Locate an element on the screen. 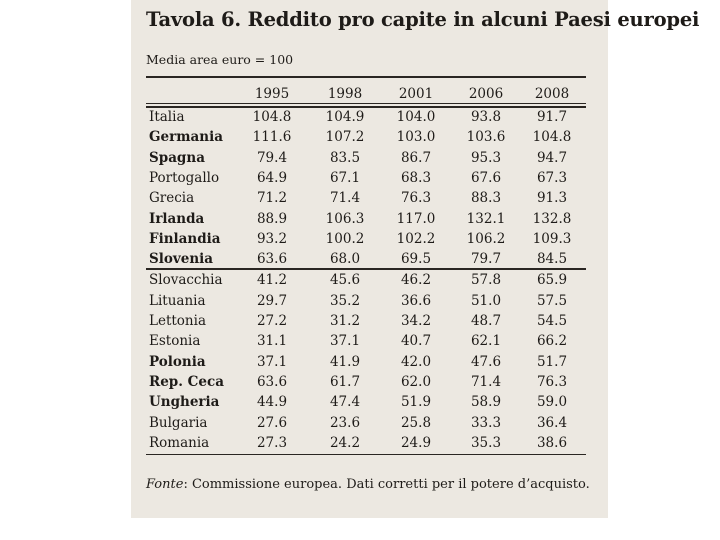  bottom-rule is located at coordinates (366, 454).